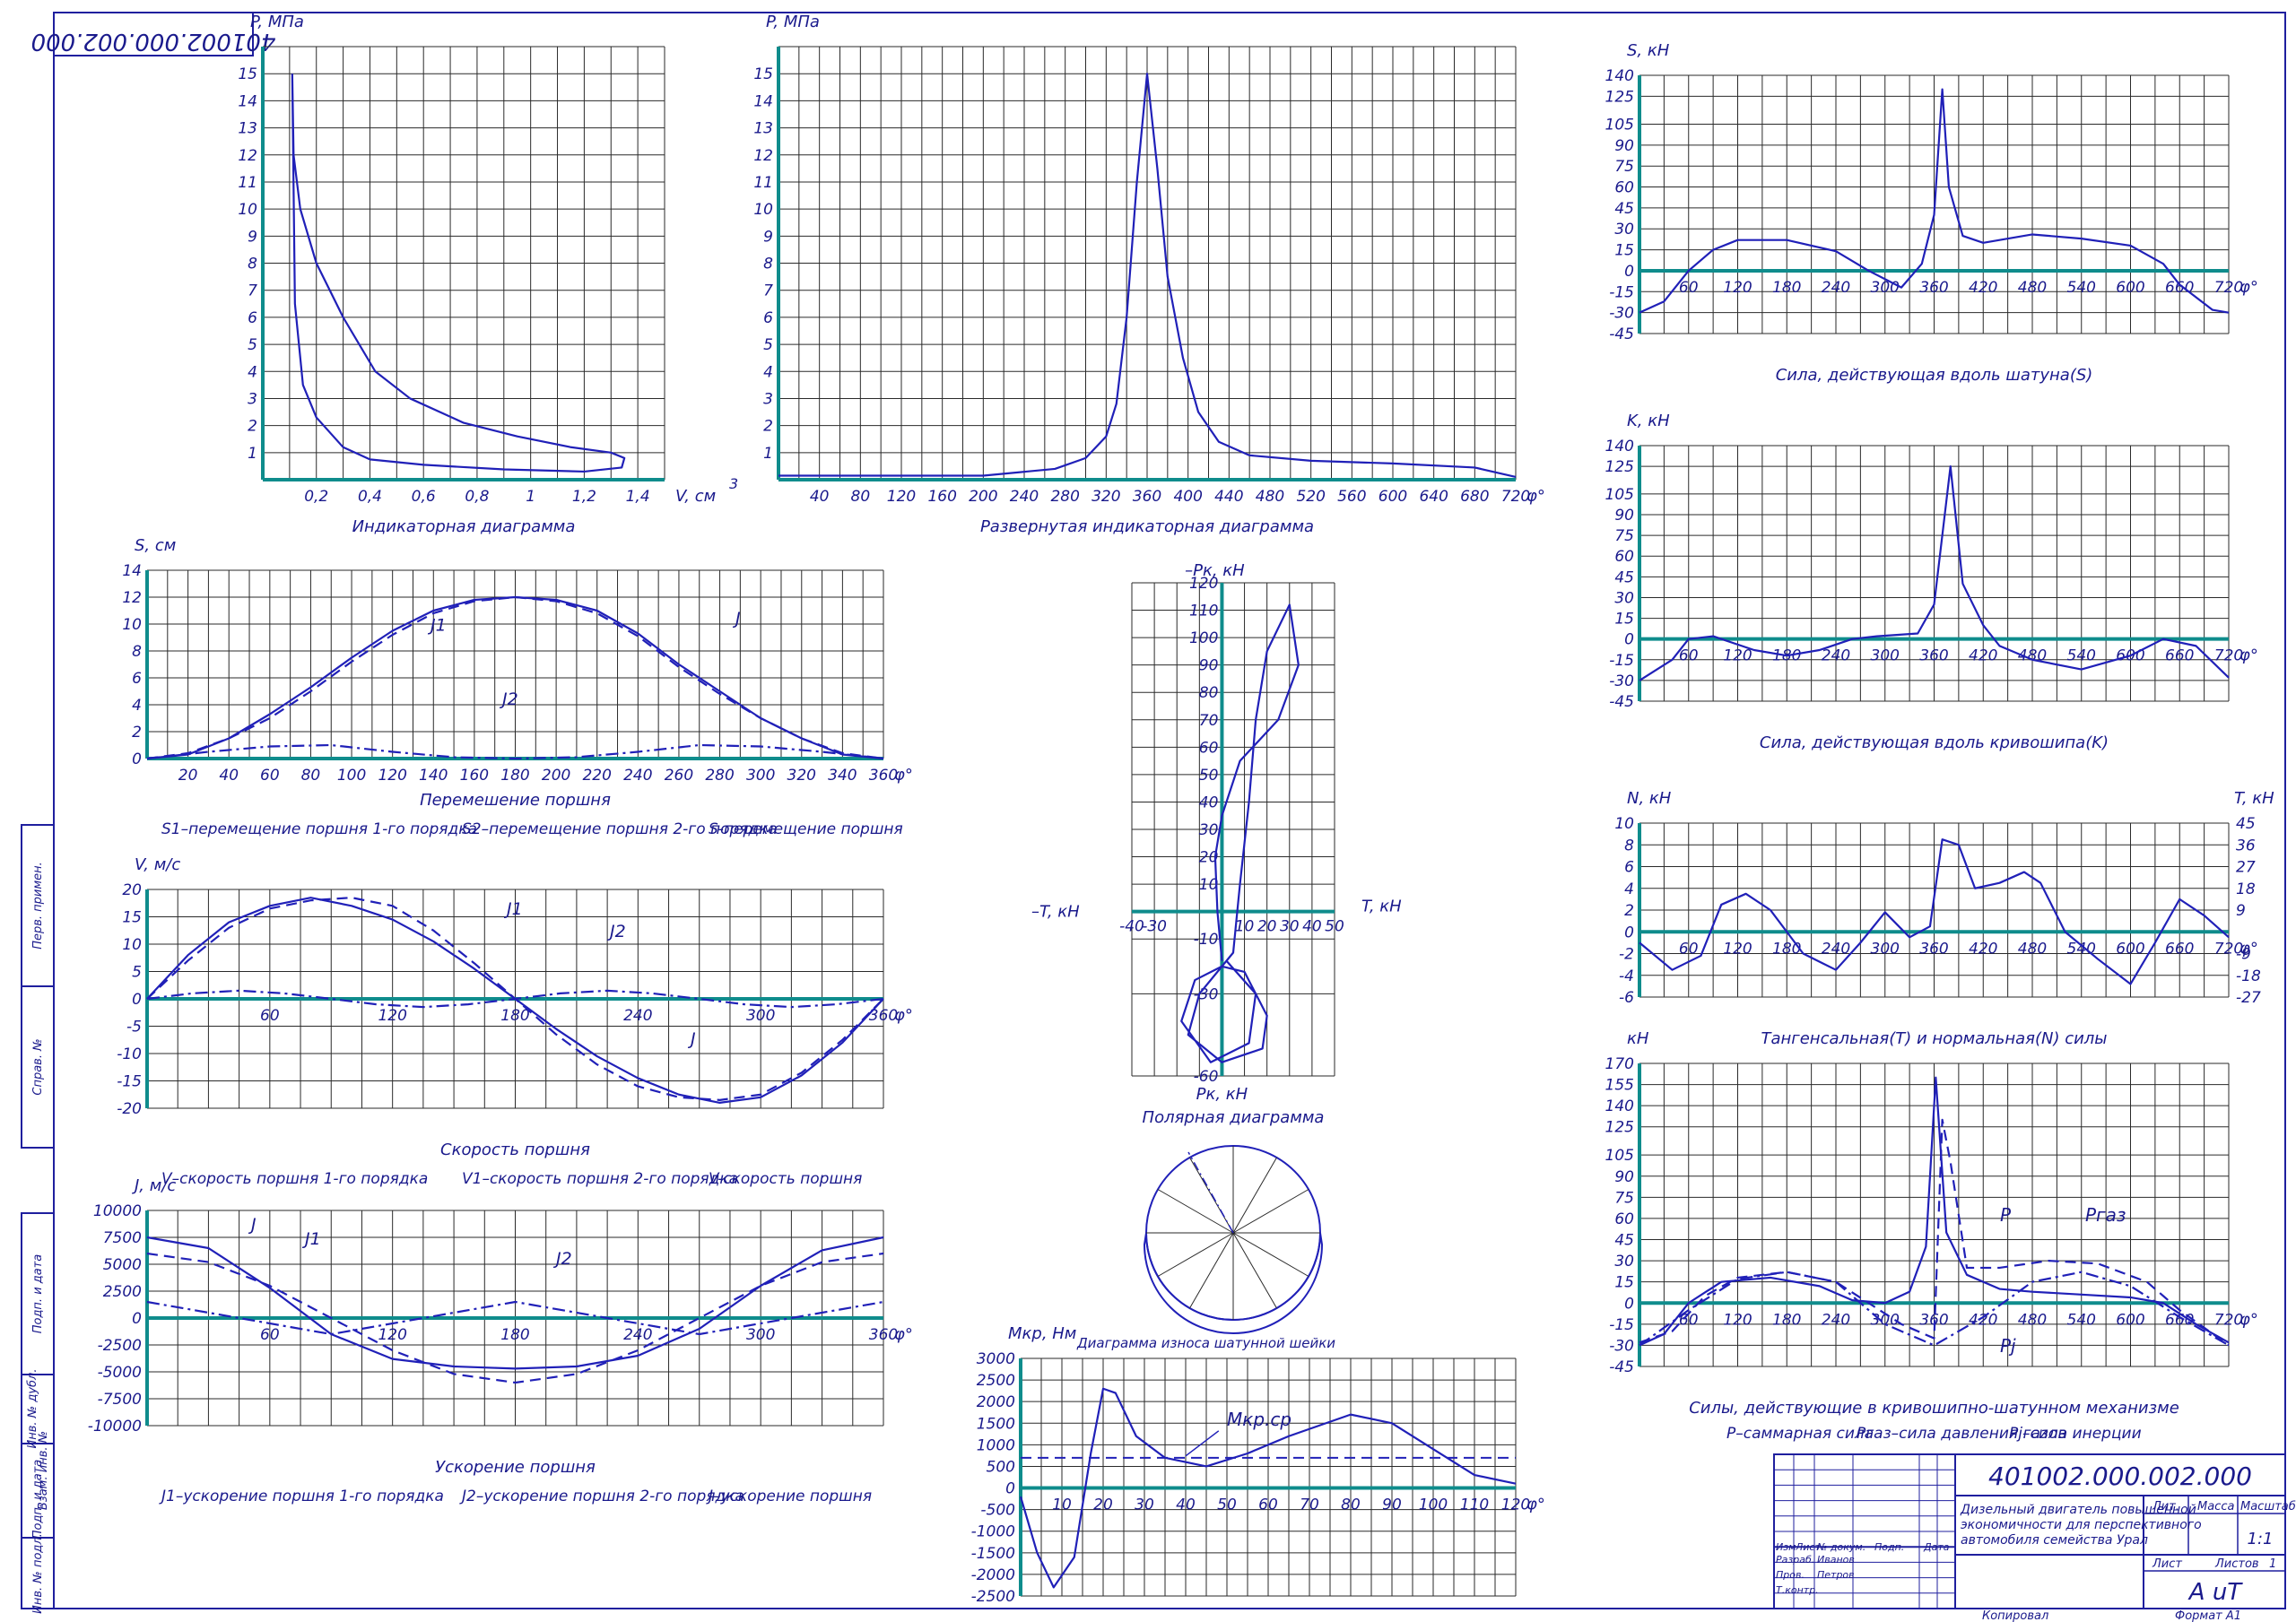 This screenshot has width=2296, height=1622. Describe the element at coordinates (1836, 1575) in the screenshot. I see `title-block-name: Петров` at that location.